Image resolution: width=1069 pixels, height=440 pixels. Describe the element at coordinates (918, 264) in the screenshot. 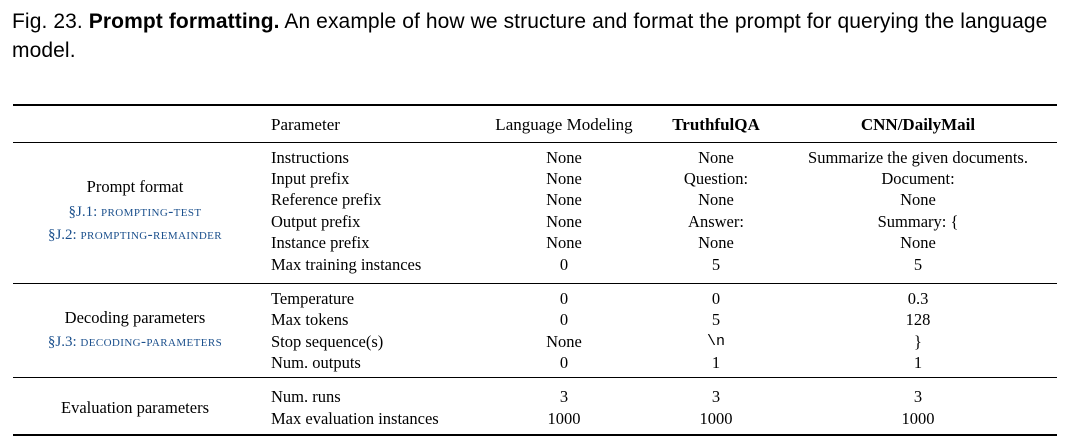

I see `cnn-value-cell: 5` at that location.